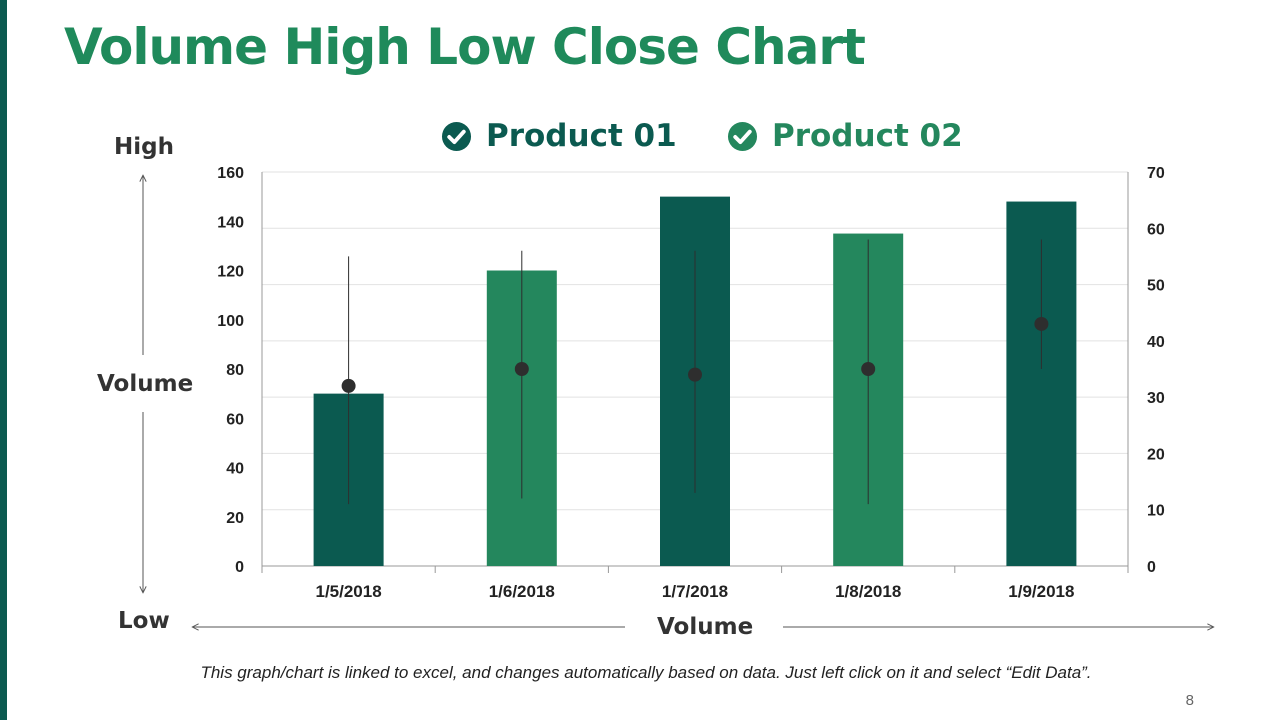  What do you see at coordinates (867, 136) in the screenshot?
I see `legend-label-product-02: Product 02` at bounding box center [867, 136].